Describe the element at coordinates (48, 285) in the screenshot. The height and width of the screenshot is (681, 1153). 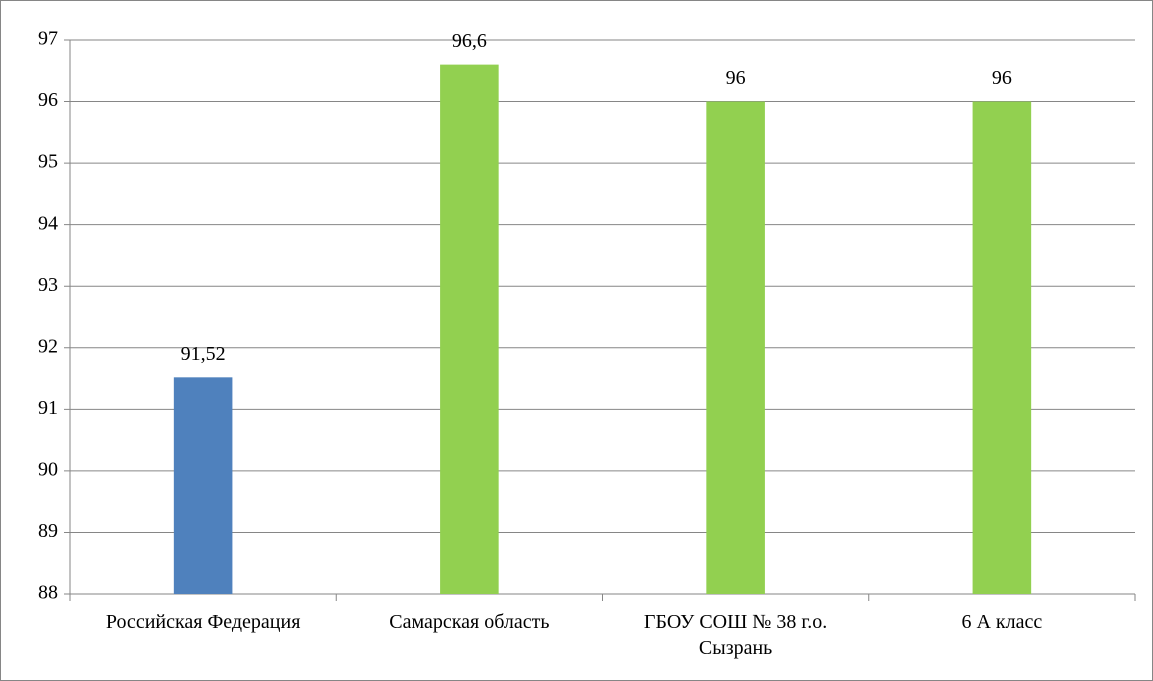
I see `y-tick-label: 93` at that location.